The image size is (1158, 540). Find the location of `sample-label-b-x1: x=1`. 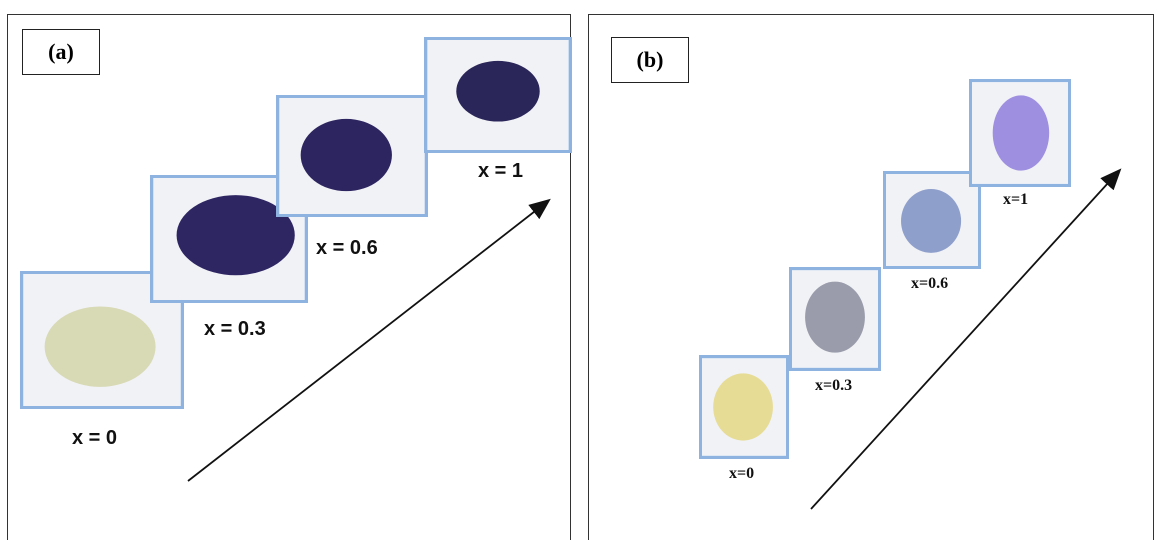

sample-label-b-x1: x=1 is located at coordinates (1016, 199).